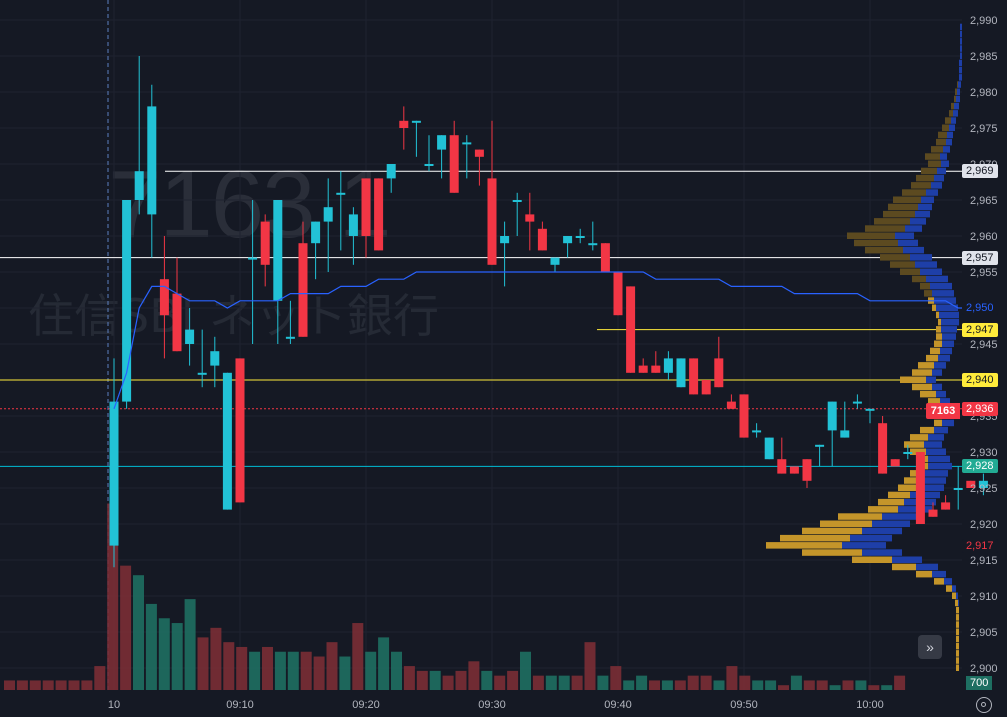 This screenshot has height=717, width=1007. Describe the element at coordinates (984, 705) in the screenshot. I see `settings-icon` at that location.